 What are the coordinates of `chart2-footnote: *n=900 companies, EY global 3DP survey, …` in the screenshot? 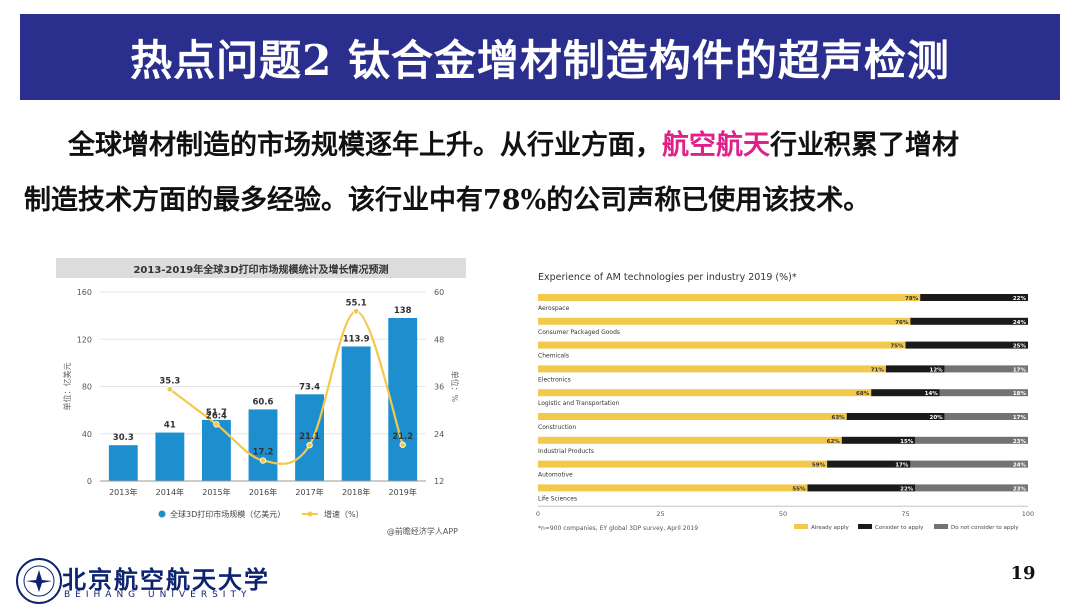 It's located at (618, 528).